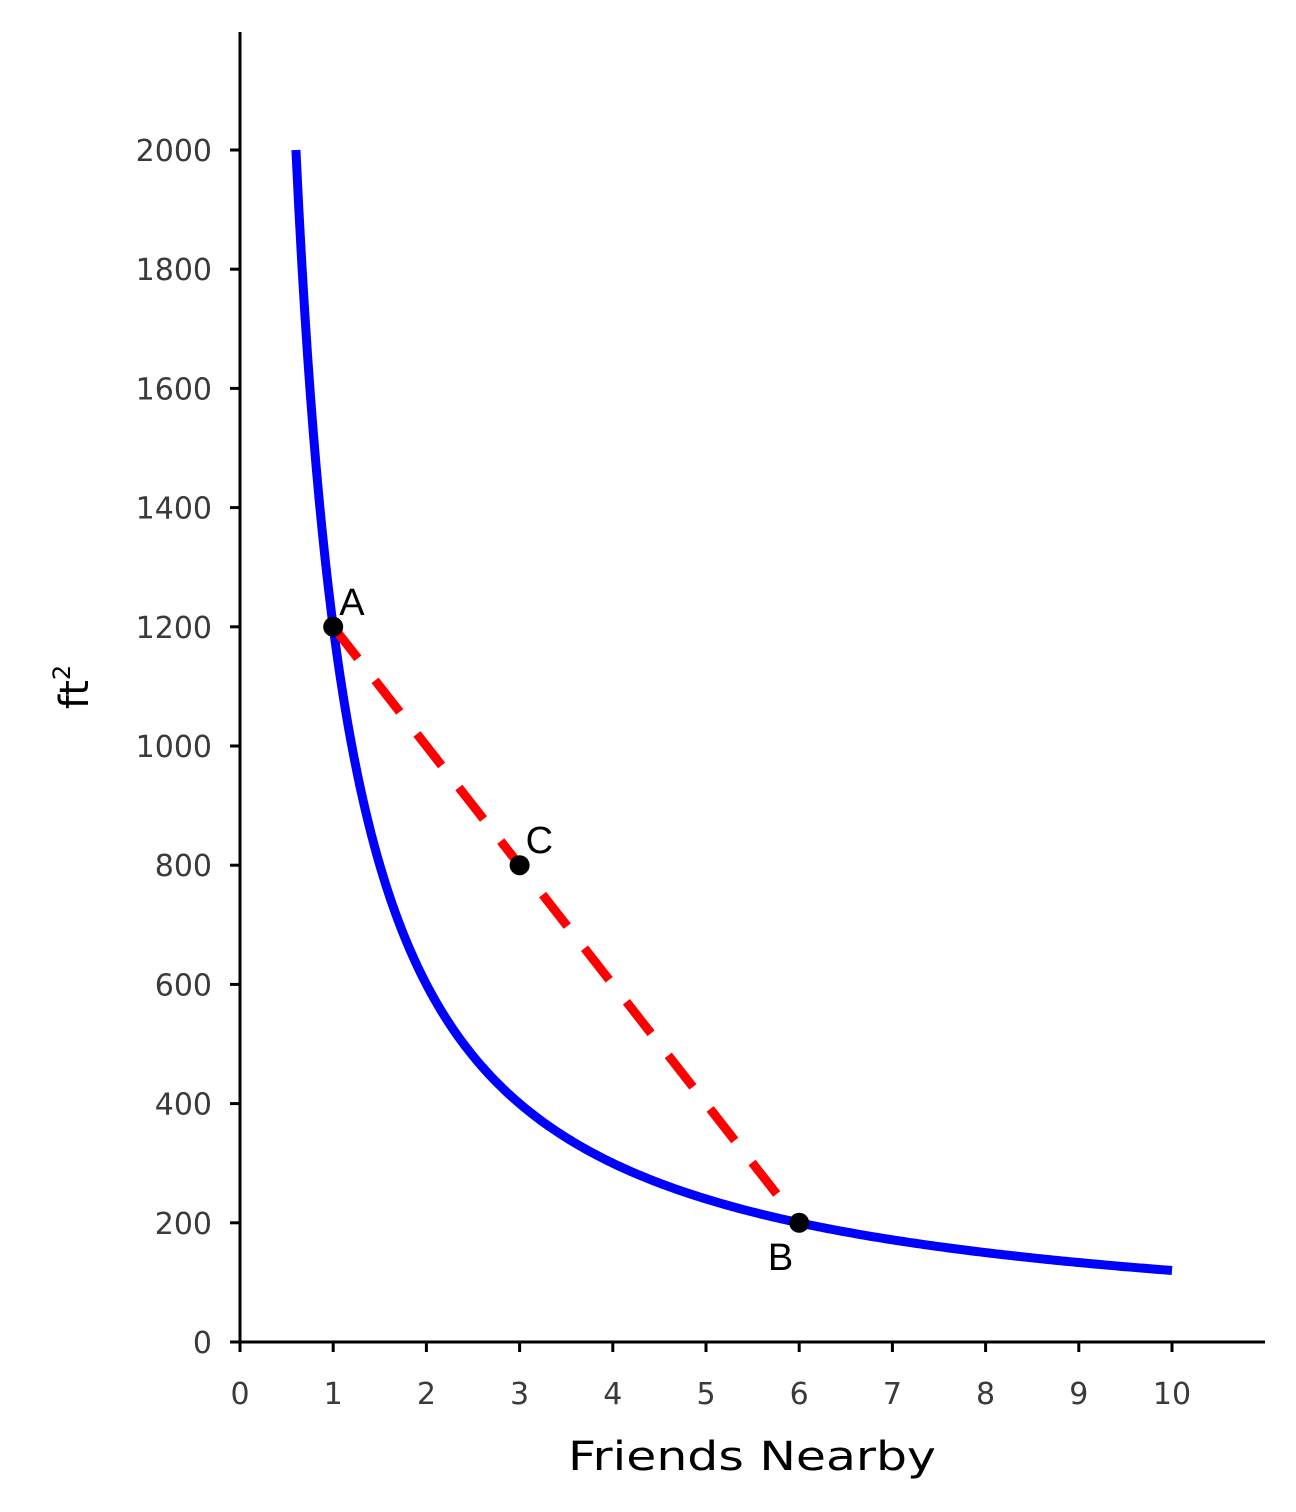  I want to click on y-axis-title: ft2, so click(73, 687).